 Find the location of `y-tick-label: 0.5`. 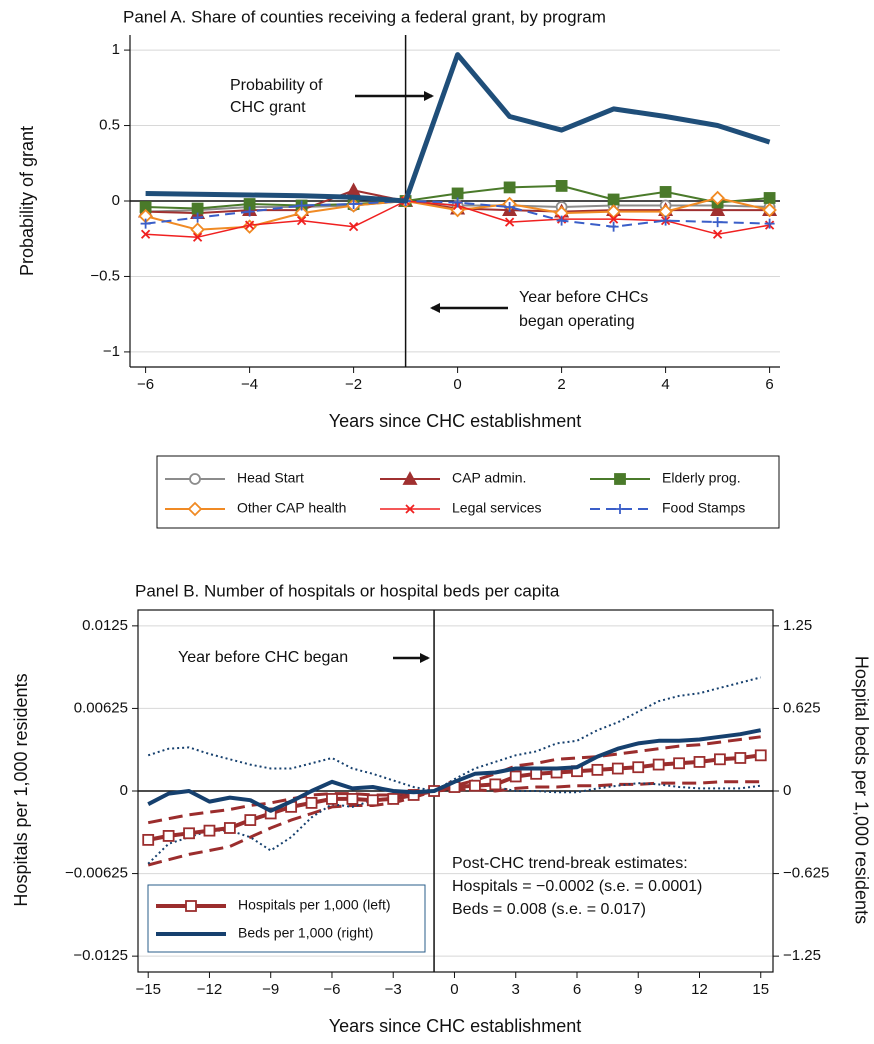

y-tick-label: 0.5 is located at coordinates (109, 125).